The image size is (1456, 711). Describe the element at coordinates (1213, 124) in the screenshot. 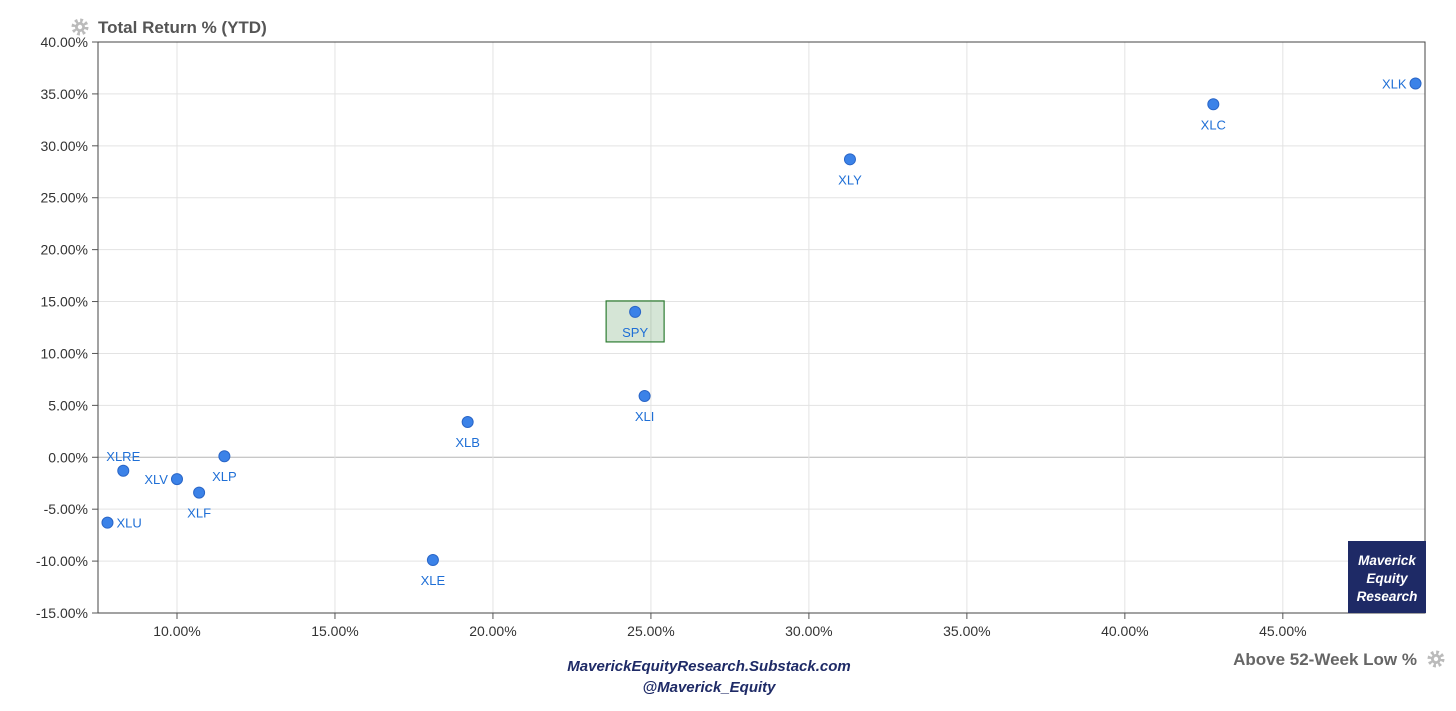

I see `point-label-xlc: XLC` at that location.